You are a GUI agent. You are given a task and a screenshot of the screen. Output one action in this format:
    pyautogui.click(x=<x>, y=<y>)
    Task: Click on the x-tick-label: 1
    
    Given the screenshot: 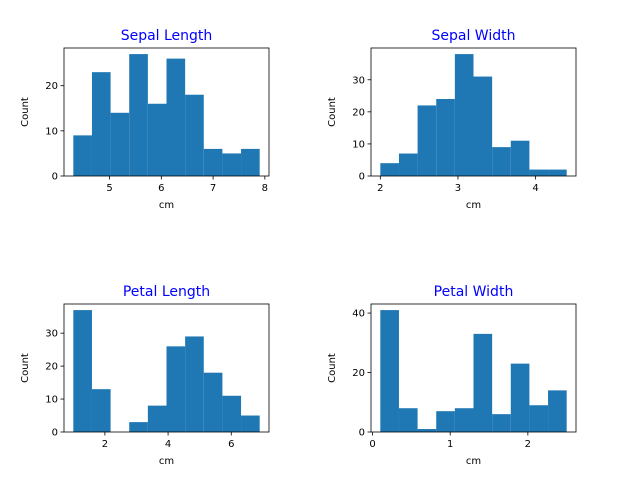 What is the action you would take?
    pyautogui.click(x=450, y=444)
    